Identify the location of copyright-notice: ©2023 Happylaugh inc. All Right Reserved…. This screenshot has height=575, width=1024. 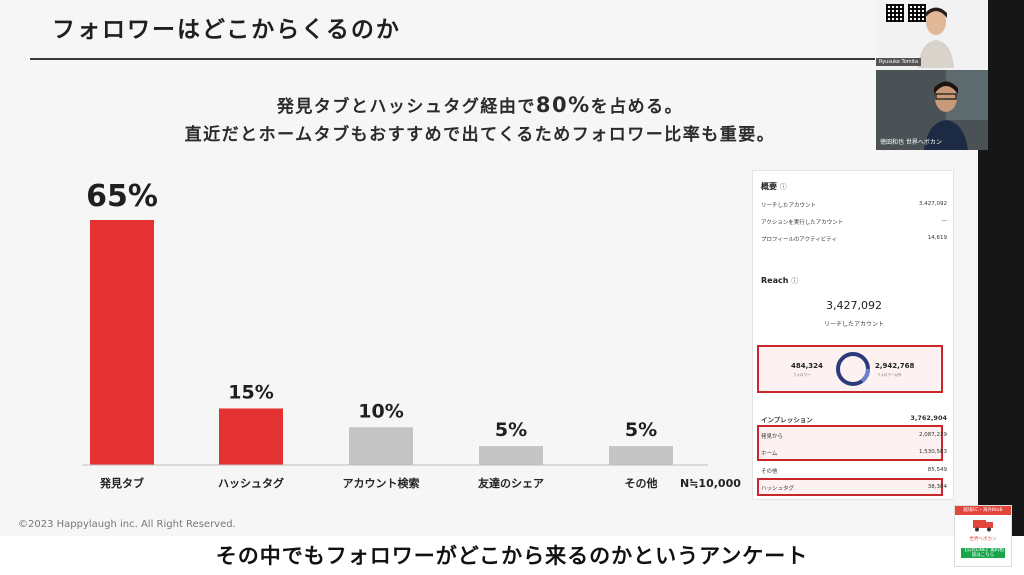
(127, 524).